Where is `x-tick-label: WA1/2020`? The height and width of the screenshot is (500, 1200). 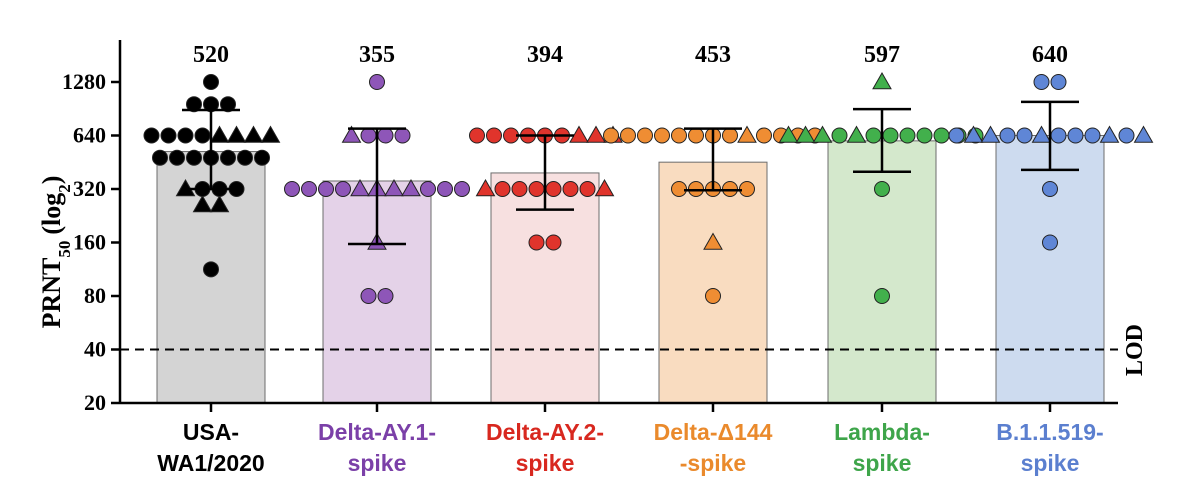
x-tick-label: WA1/2020 is located at coordinates (210, 463).